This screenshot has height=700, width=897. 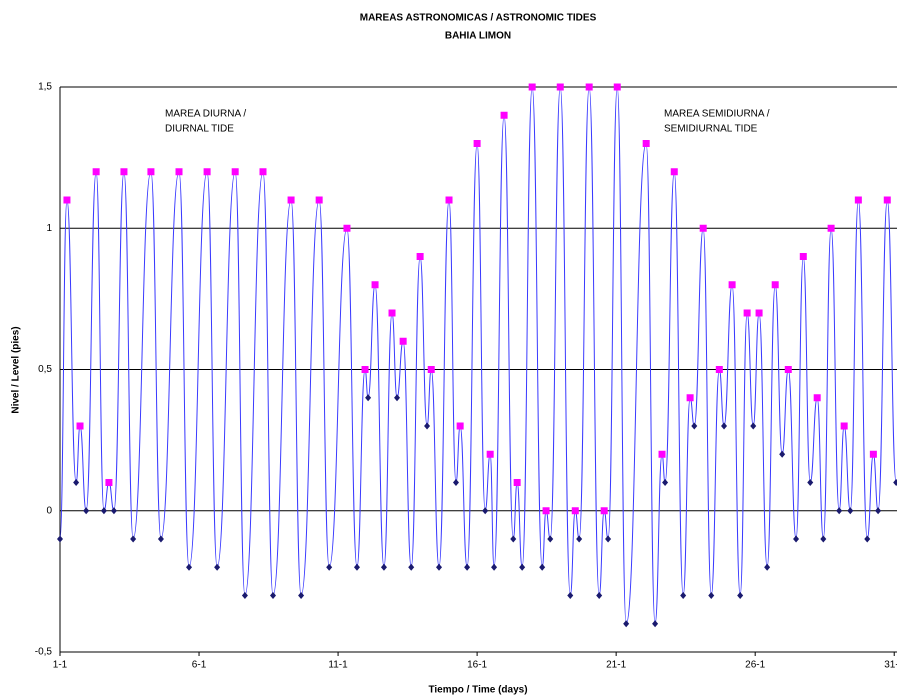 I want to click on y-tick-label: 0, so click(x=49, y=510).